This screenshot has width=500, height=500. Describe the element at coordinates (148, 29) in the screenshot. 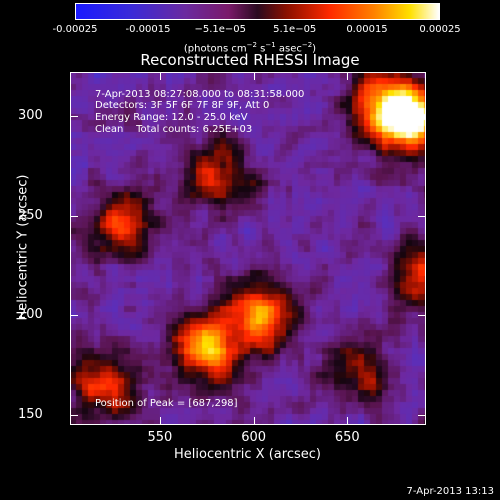

I see `colorbar-tick-label: -0.00015` at that location.